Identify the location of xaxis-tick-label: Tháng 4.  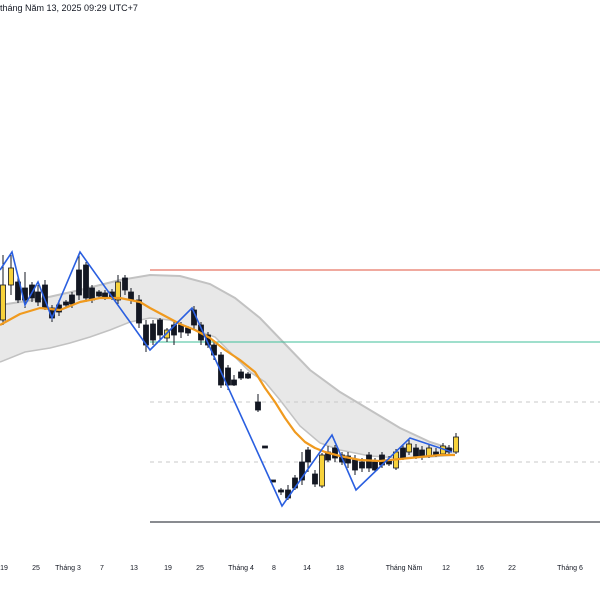
(241, 568).